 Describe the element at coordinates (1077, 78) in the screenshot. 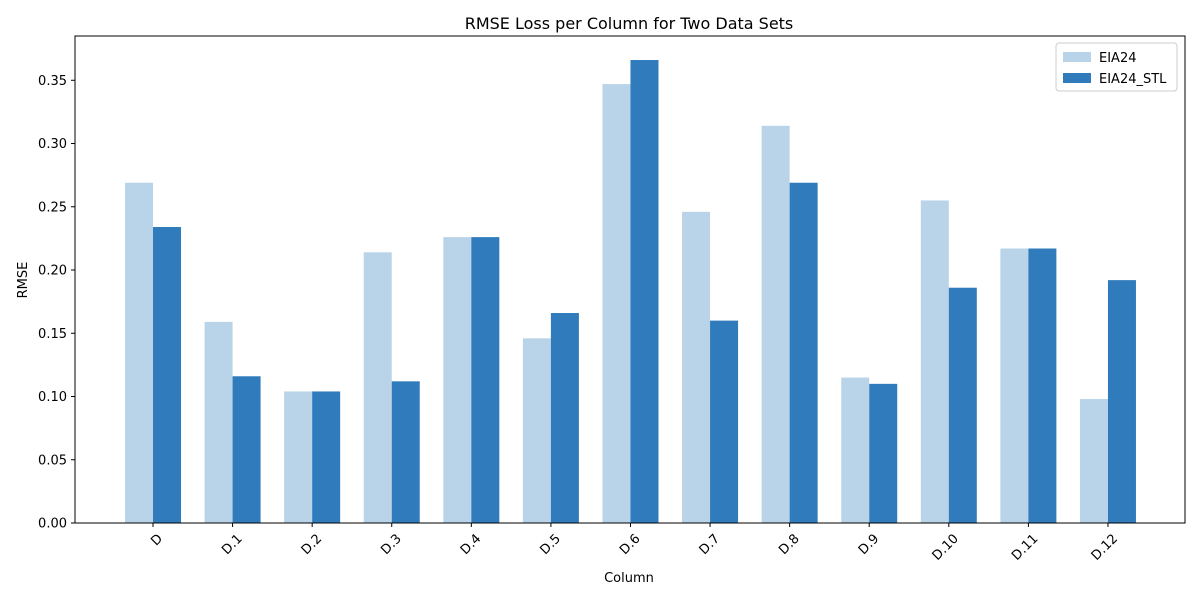

I see `legend-swatch-eia24-stl` at that location.